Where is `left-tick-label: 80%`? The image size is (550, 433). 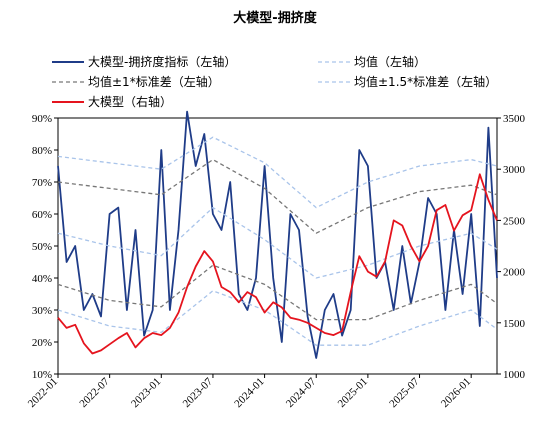 left-tick-label: 80% is located at coordinates (42, 151).